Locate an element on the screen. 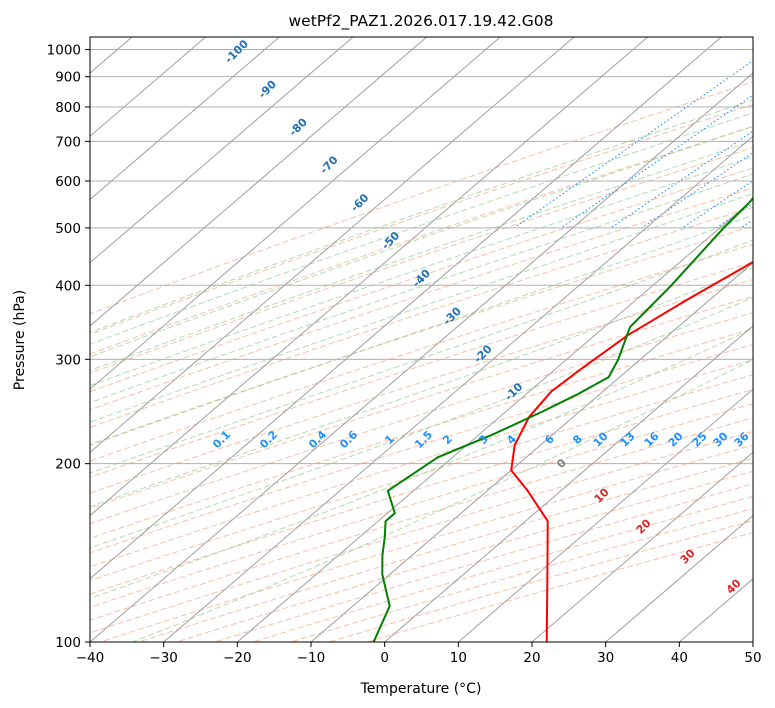 This screenshot has height=708, width=775. y-tick-label: 400 is located at coordinates (68, 286).